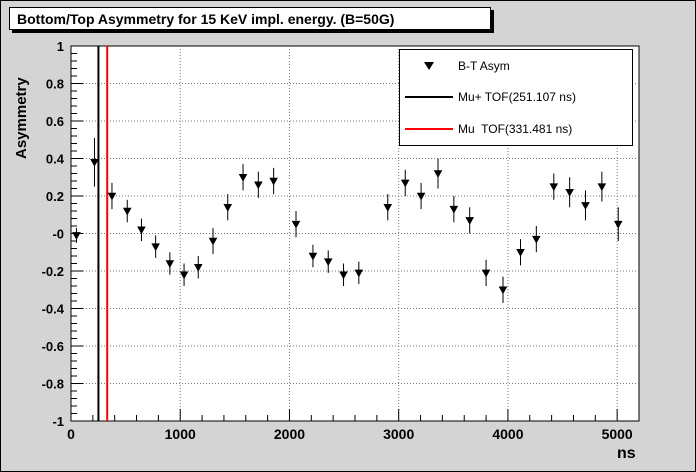  I want to click on x-tick-label: 2000, so click(289, 434).